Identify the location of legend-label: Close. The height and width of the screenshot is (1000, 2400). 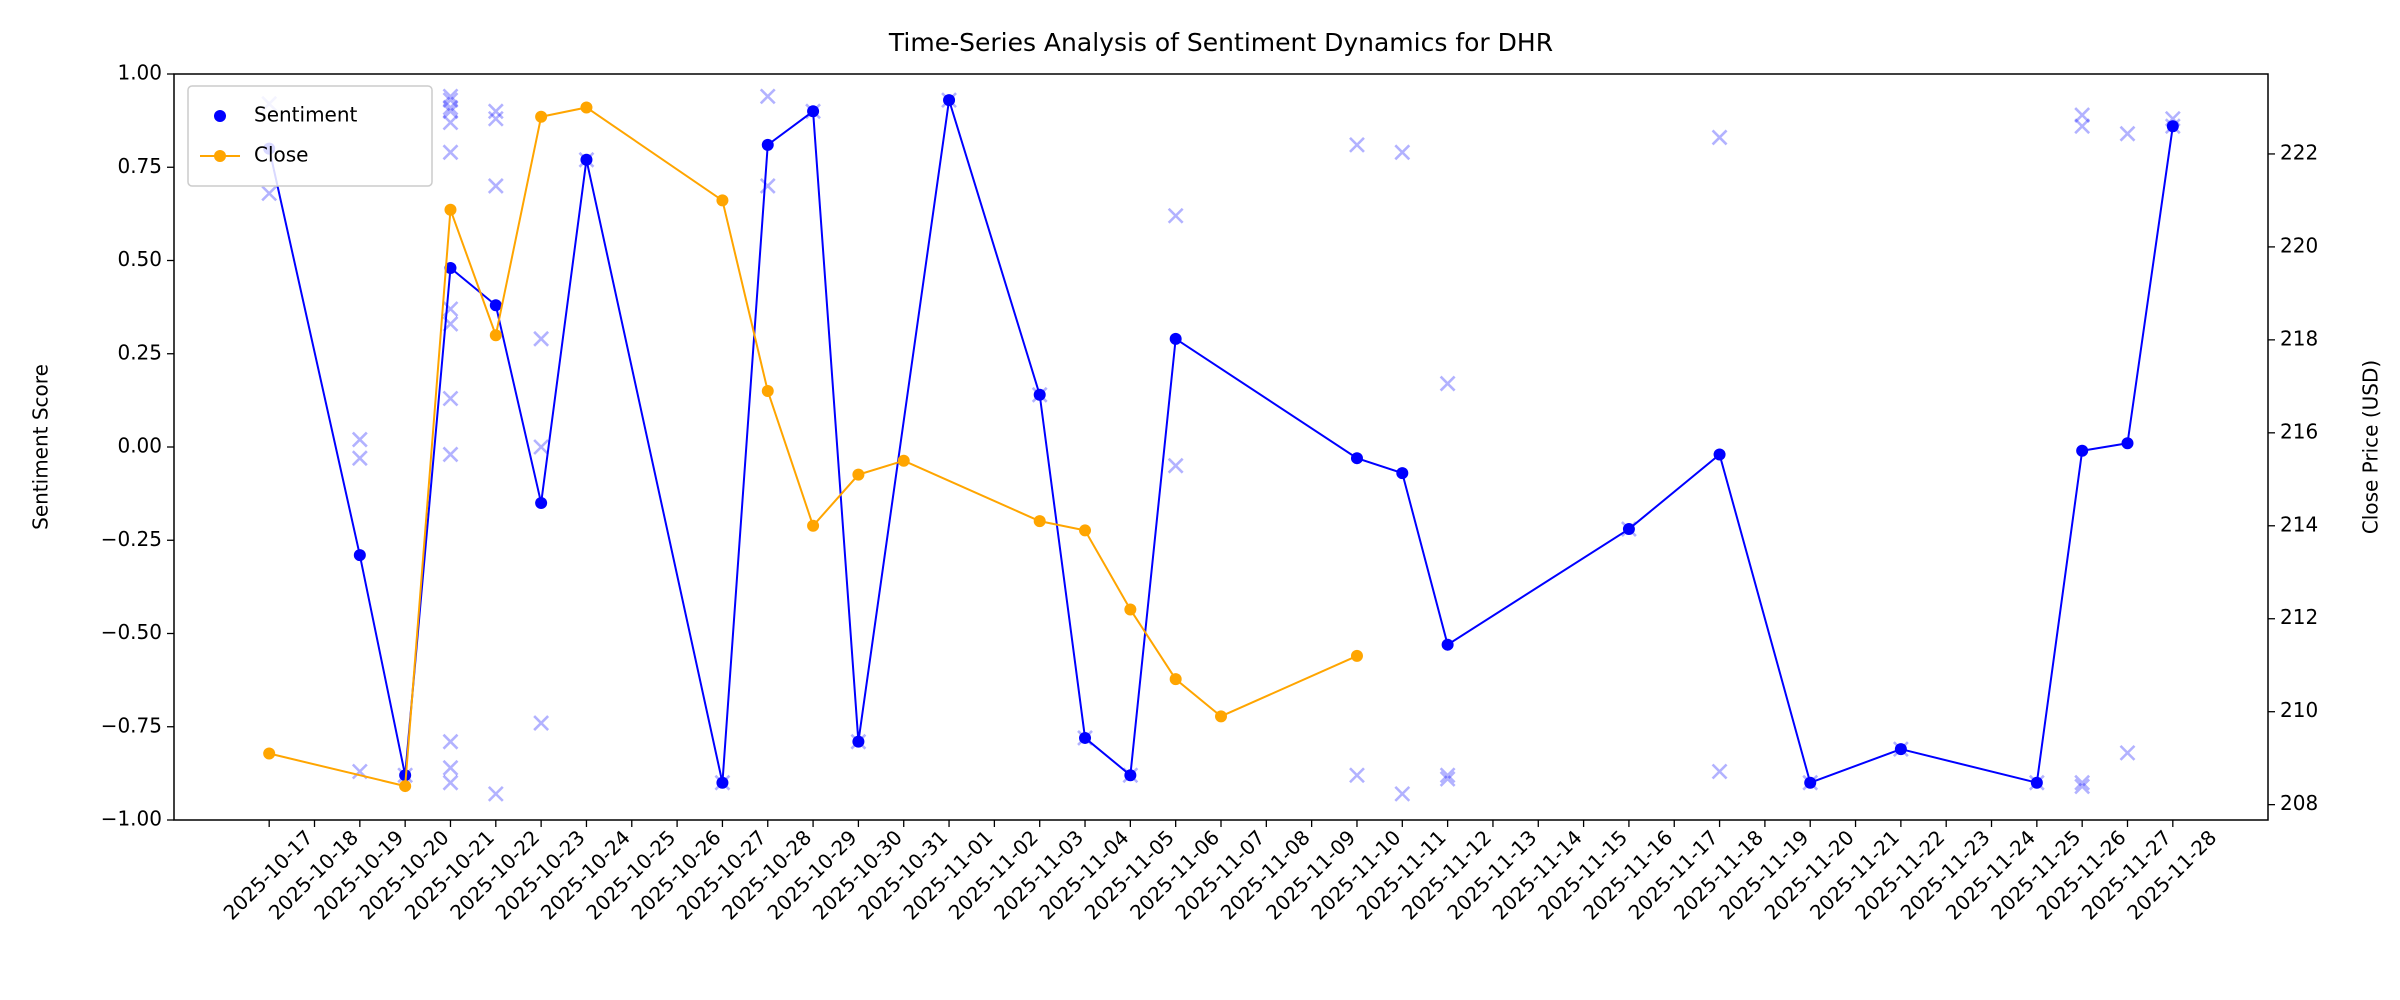
(281, 155).